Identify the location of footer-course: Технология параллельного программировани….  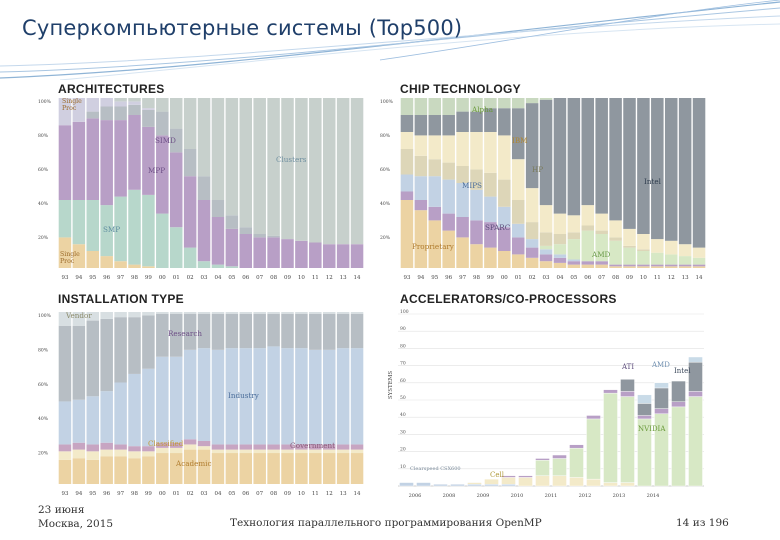
(386, 523).